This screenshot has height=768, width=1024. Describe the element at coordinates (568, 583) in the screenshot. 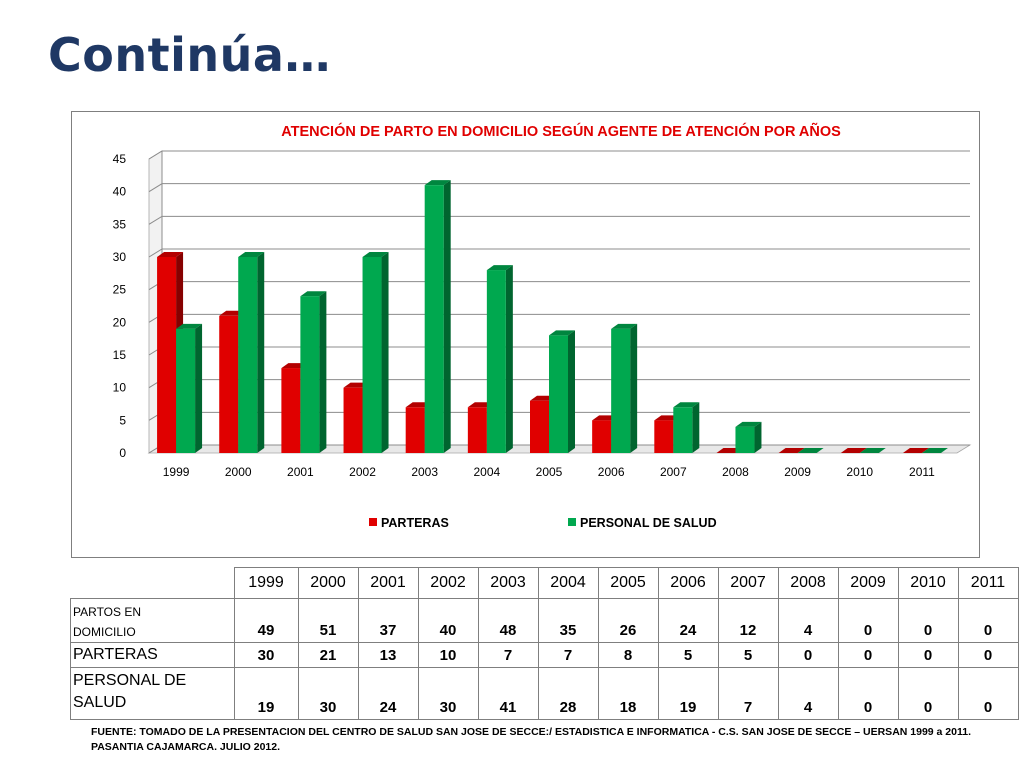

I see `table-year-header: 2004` at that location.